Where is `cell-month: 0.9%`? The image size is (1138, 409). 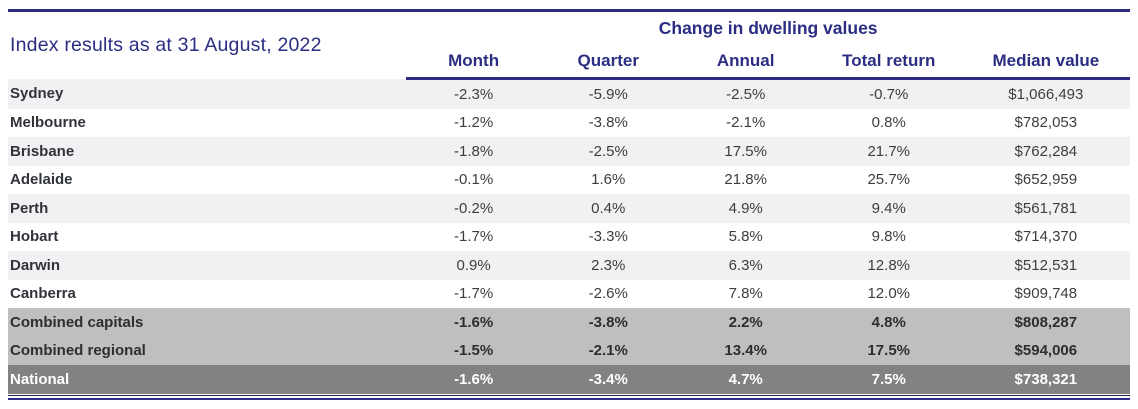 cell-month: 0.9% is located at coordinates (473, 265).